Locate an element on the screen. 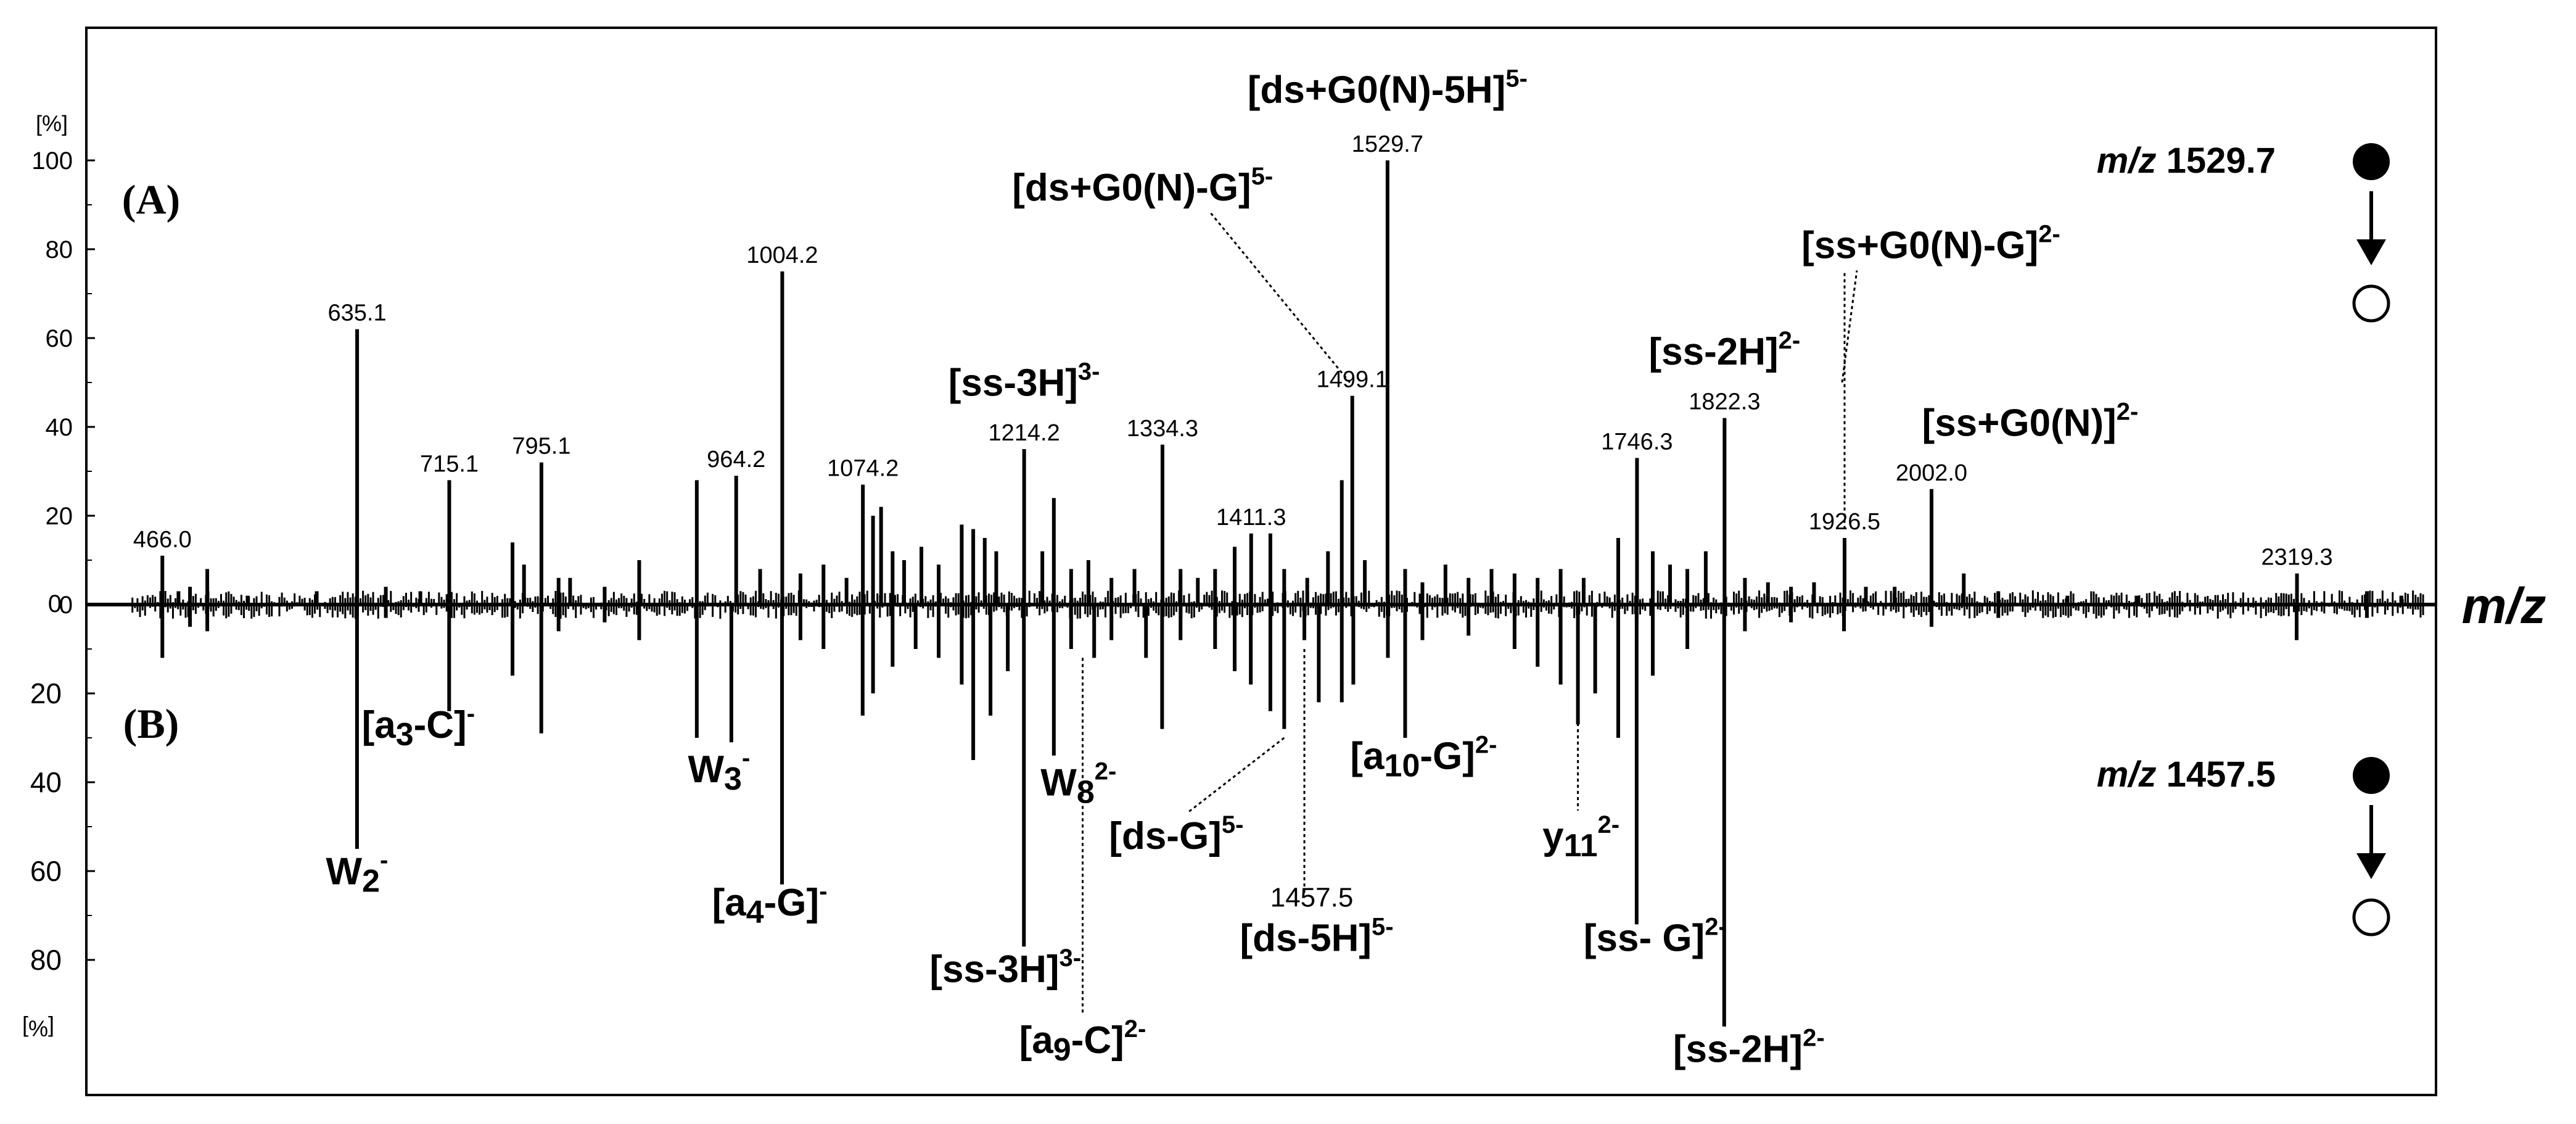  peak-label-a: 964.2 is located at coordinates (736, 460).